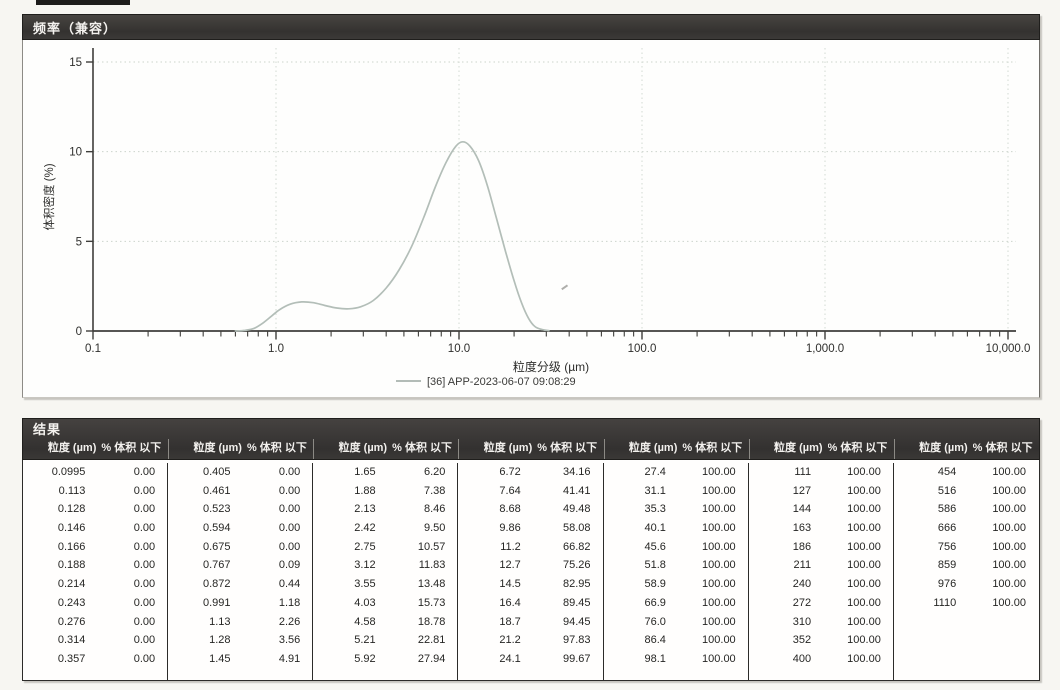 The width and height of the screenshot is (1060, 690). What do you see at coordinates (240, 640) in the screenshot?
I see `table-row: 1.28 3.56` at bounding box center [240, 640].